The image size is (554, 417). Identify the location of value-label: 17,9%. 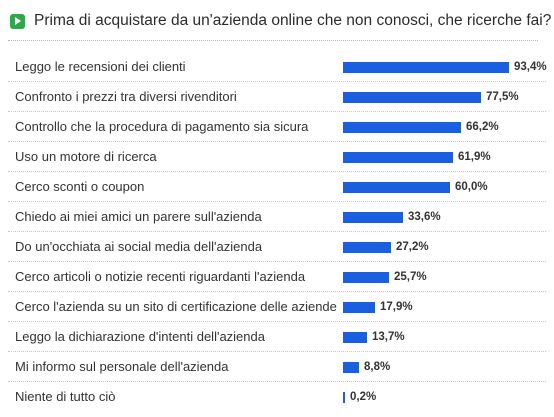
(396, 307).